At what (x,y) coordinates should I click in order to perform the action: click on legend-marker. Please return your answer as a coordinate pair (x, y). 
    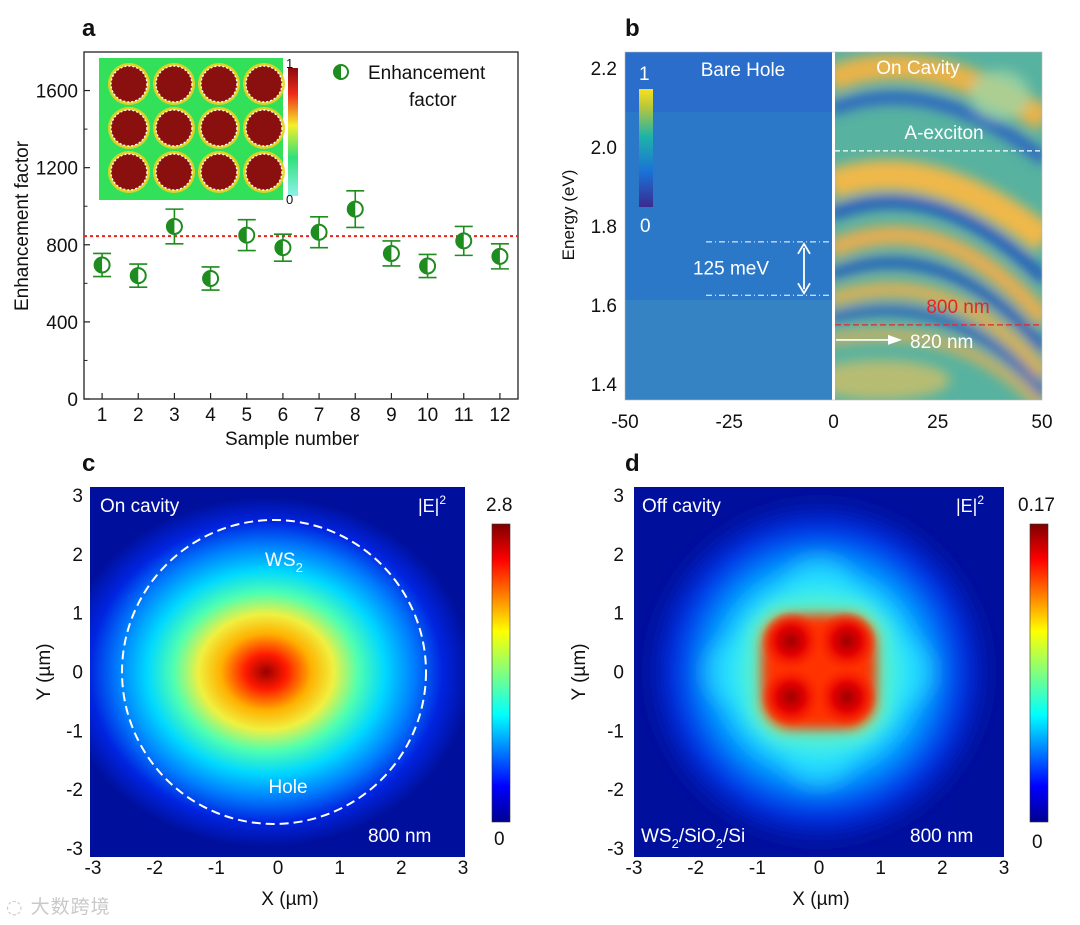
    Looking at the image, I should click on (341, 72).